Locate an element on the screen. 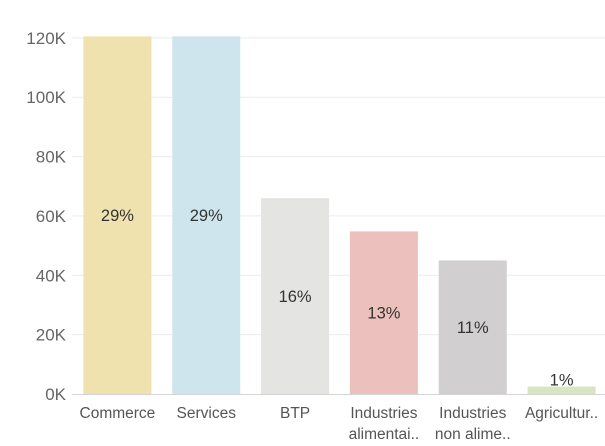 This screenshot has height=446, width=605. data-label: 13% is located at coordinates (383, 314).